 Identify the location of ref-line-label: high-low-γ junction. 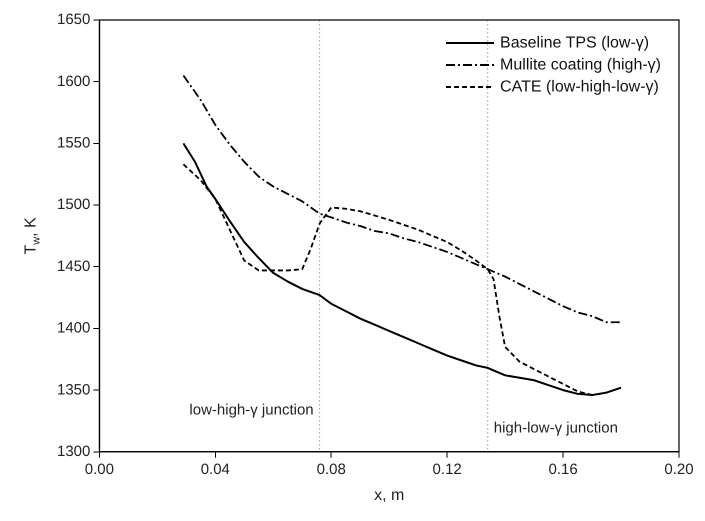
(556, 427).